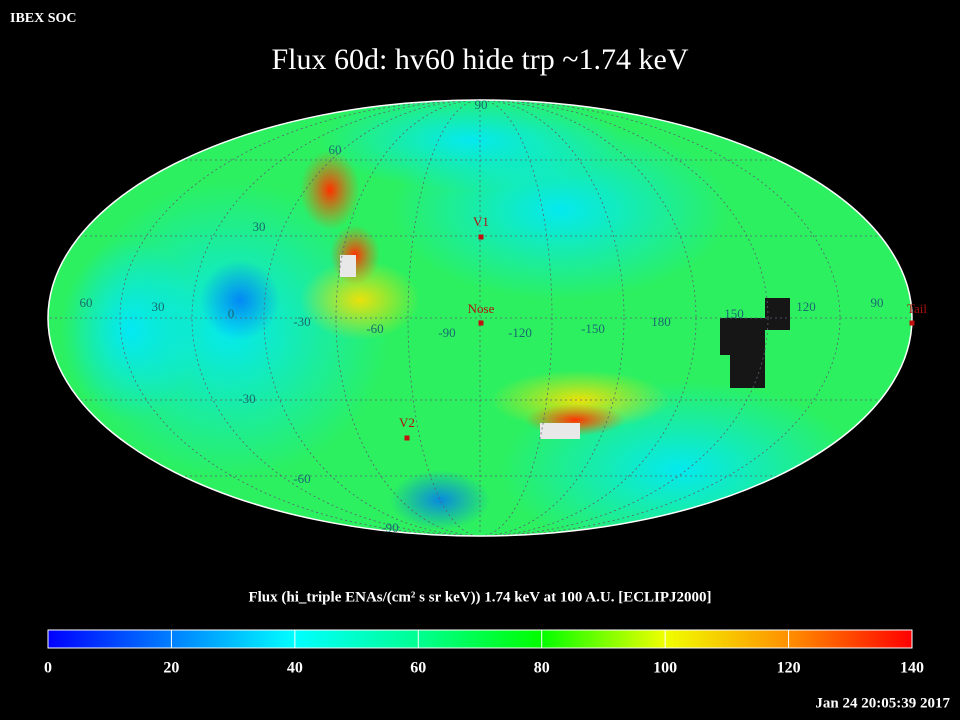  Describe the element at coordinates (48, 668) in the screenshot. I see `colorbar-tick-label: 0` at that location.